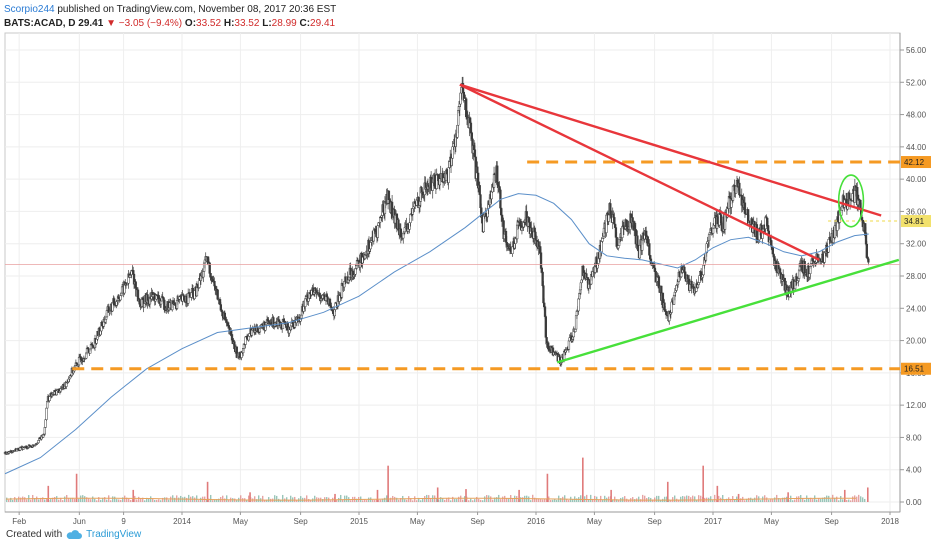 Image resolution: width=932 pixels, height=550 pixels. I want to click on level-label: 42.12, so click(914, 162).